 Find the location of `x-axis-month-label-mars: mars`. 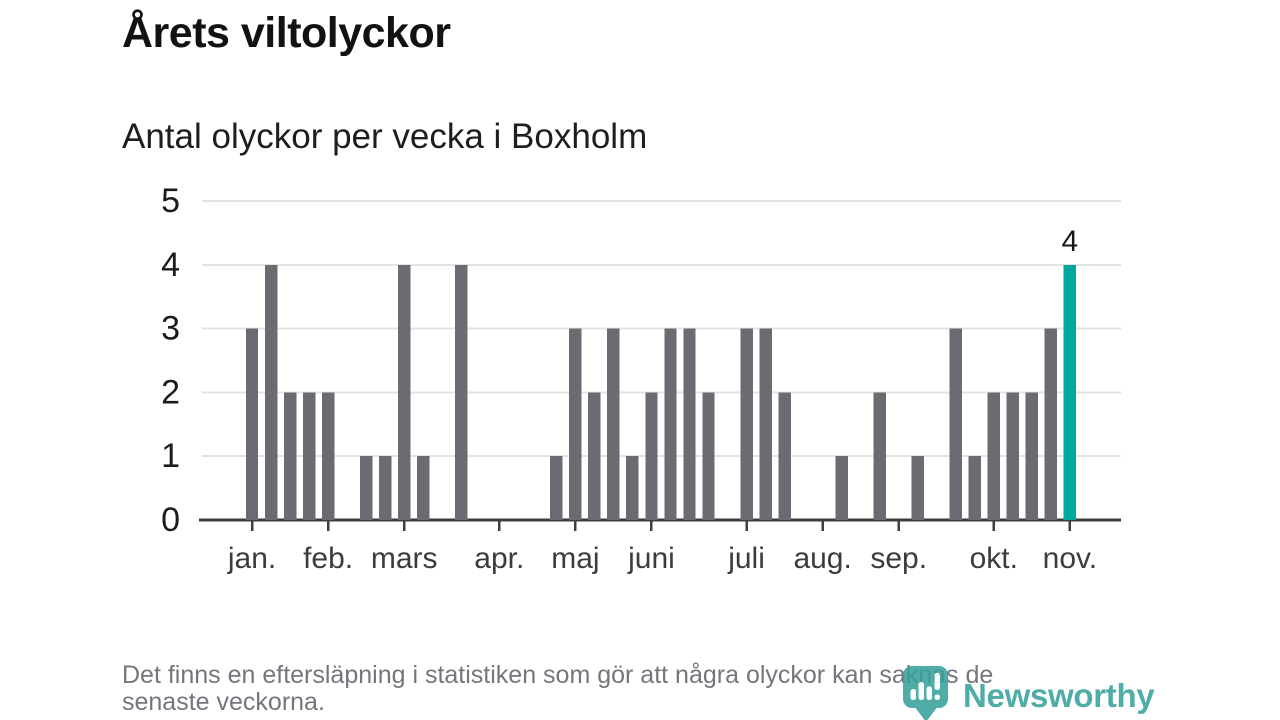

x-axis-month-label-mars: mars is located at coordinates (404, 558).